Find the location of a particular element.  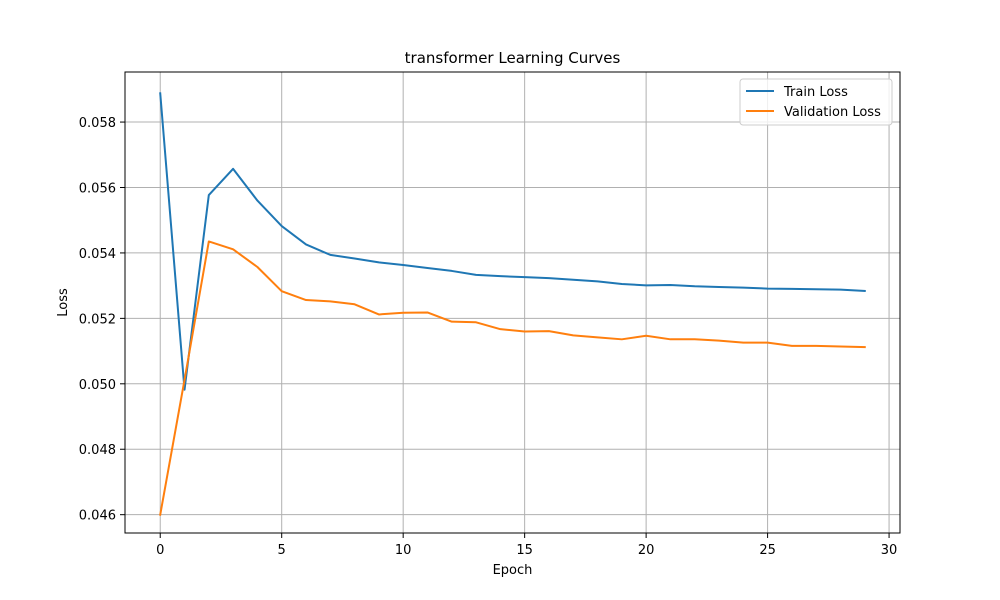

x-tick-label: 30 is located at coordinates (889, 550).